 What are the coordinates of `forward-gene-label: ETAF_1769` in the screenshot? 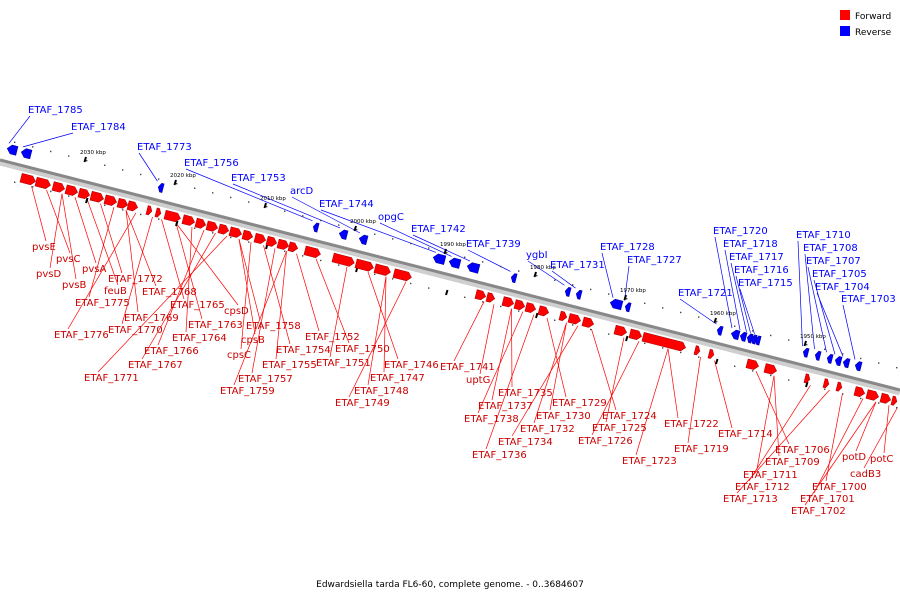 It's located at (151, 318).